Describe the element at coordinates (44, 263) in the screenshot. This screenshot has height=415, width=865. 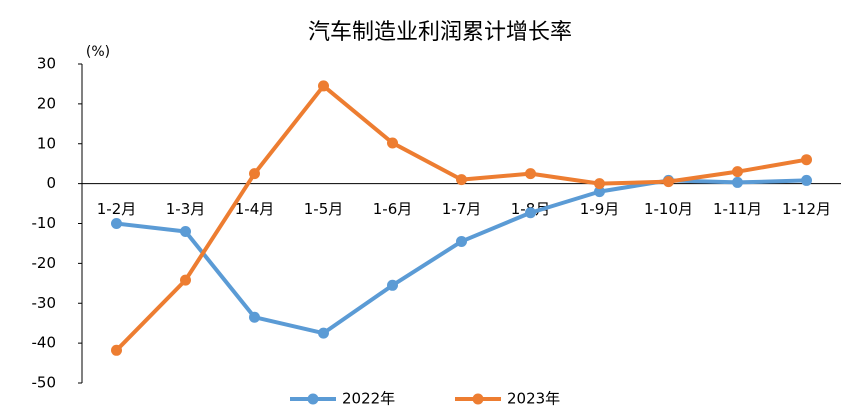
I see `y-tick-label: -20` at that location.